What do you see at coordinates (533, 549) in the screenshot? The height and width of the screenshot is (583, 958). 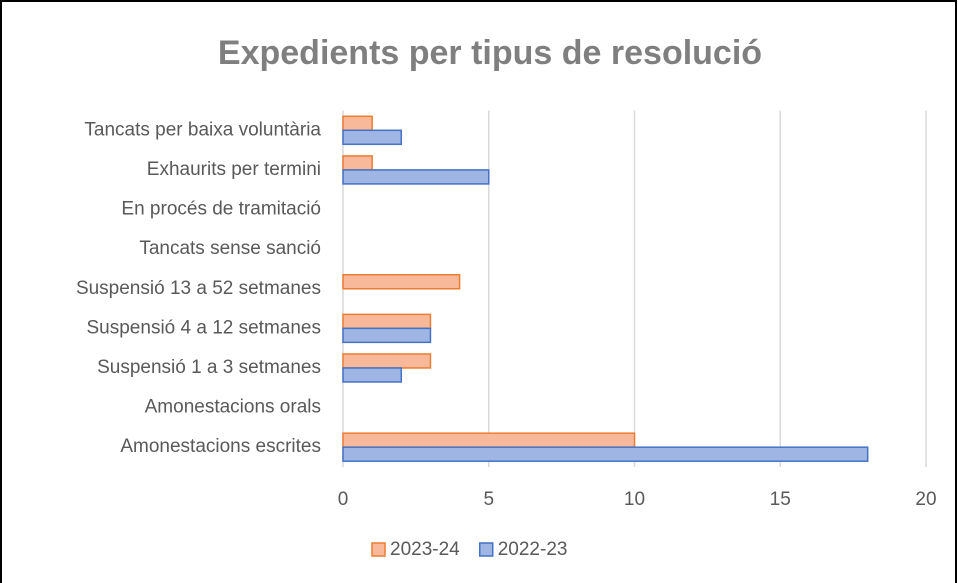 I see `legend-label: 2022-23` at bounding box center [533, 549].